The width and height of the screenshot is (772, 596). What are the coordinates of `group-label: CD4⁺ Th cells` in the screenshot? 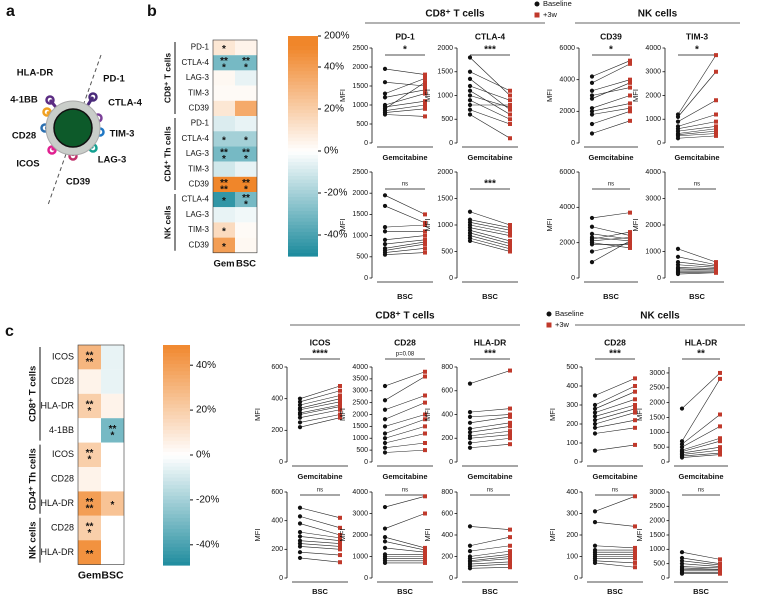 It's located at (33, 479).